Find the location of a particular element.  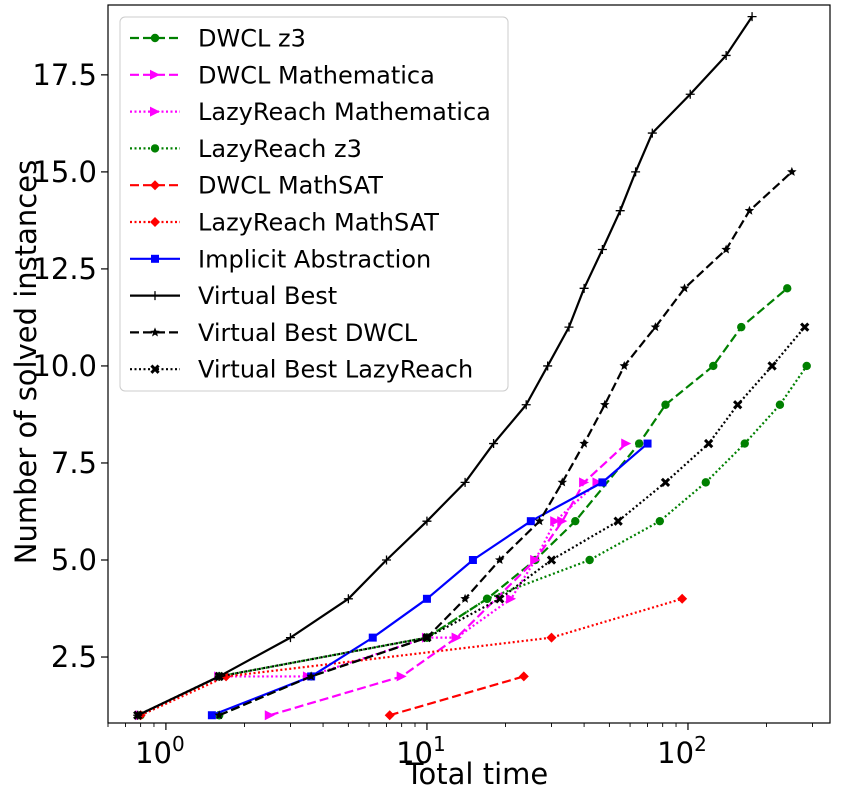

legend-label-3: LazyReach z3 is located at coordinates (280, 149).